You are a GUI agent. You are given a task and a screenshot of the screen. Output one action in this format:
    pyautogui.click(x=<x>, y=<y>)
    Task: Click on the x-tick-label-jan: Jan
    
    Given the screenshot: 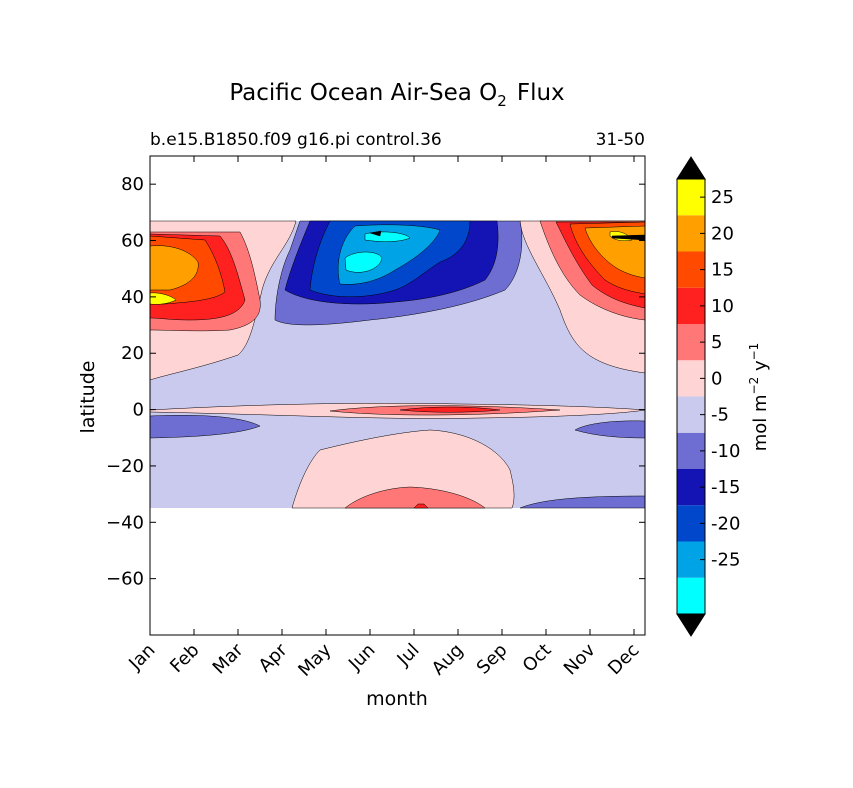 What is the action you would take?
    pyautogui.click(x=141, y=657)
    